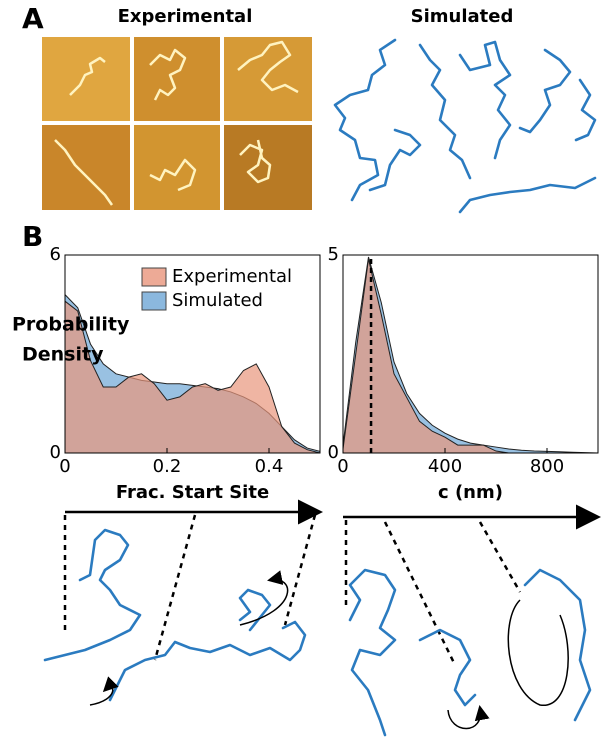 The height and width of the screenshot is (744, 604). I want to click on legend-label: Simulated, so click(217, 300).